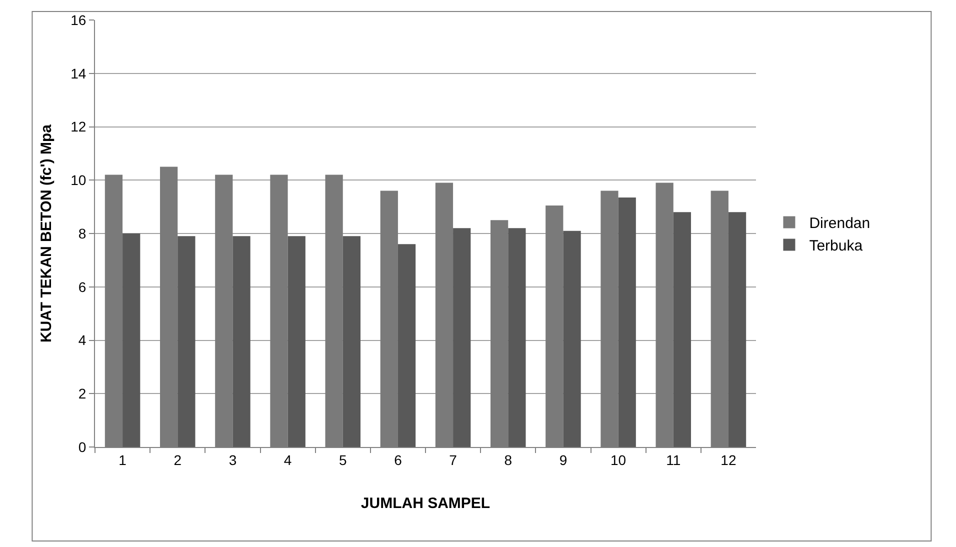 The width and height of the screenshot is (956, 547). Describe the element at coordinates (398, 460) in the screenshot. I see `x-tick-label: 6` at that location.